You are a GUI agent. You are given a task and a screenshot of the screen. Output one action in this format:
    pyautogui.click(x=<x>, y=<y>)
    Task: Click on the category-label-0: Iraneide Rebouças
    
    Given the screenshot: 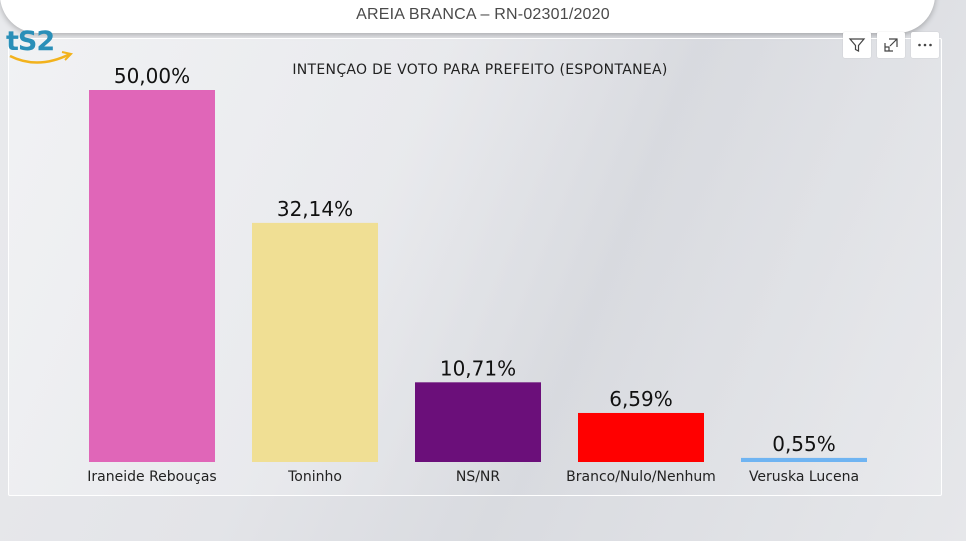 What is the action you would take?
    pyautogui.click(x=151, y=477)
    